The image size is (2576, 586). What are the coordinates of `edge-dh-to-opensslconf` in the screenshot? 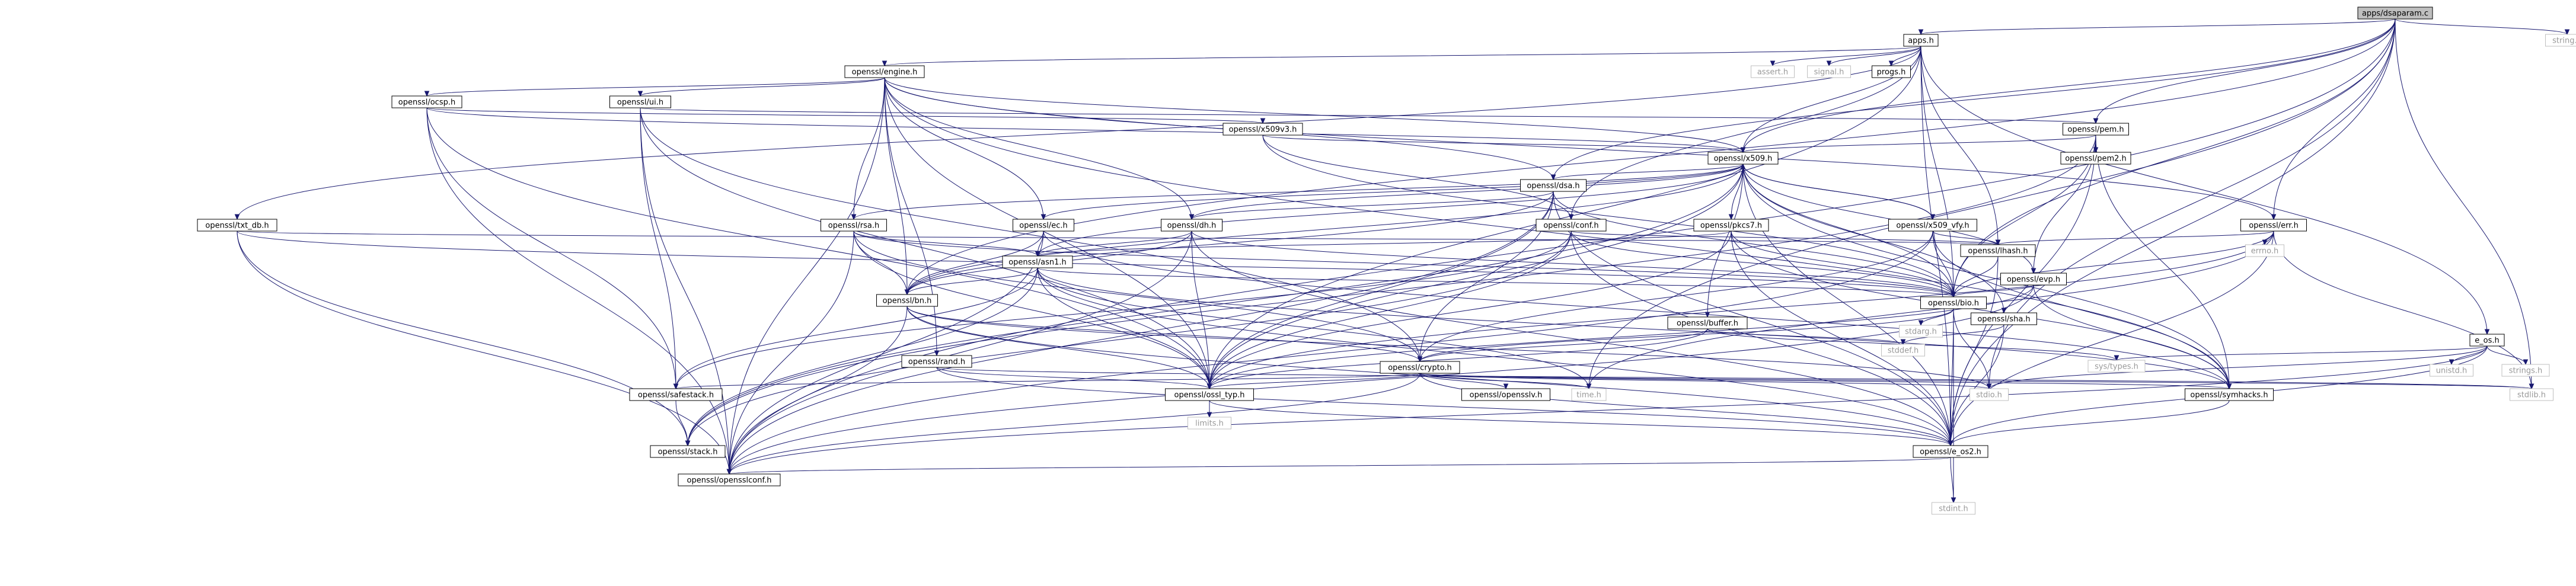 It's located at (959, 352).